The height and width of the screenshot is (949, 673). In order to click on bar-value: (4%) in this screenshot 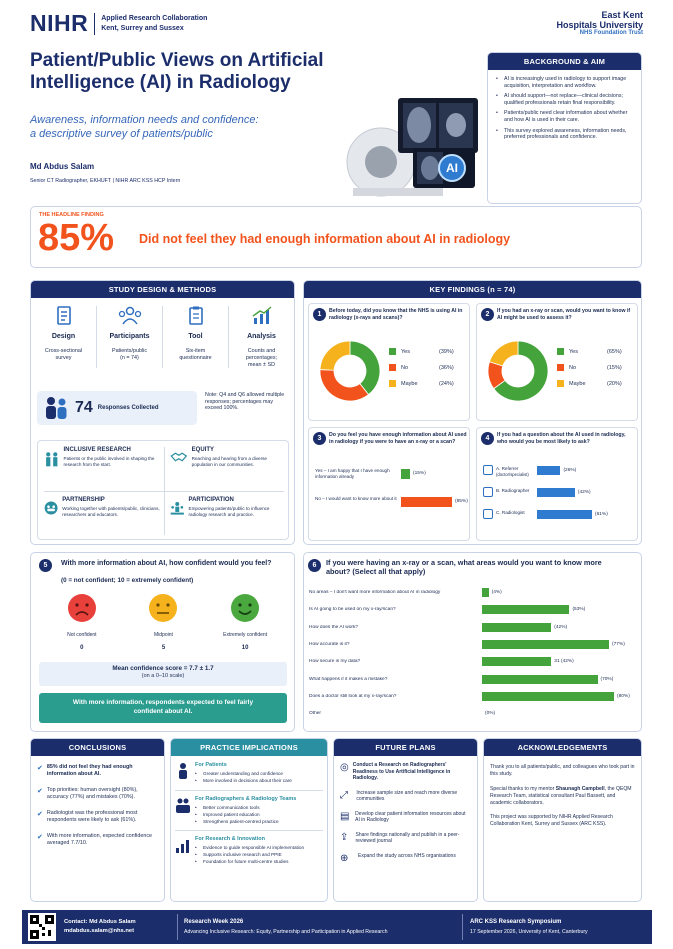, I will do `click(496, 592)`.